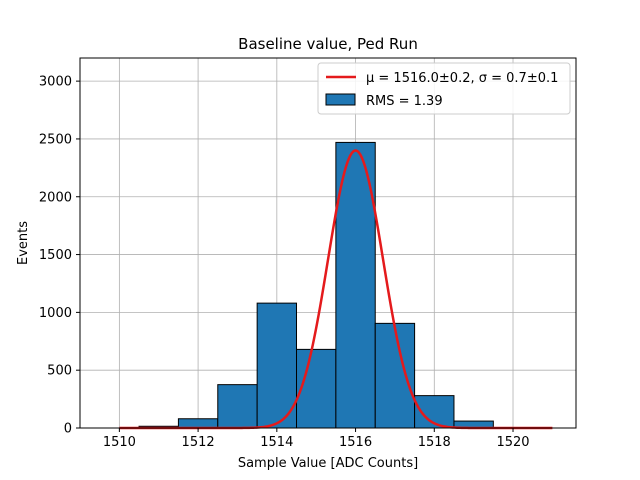 The height and width of the screenshot is (480, 640). I want to click on x-tick-label-1: 1512, so click(198, 442).